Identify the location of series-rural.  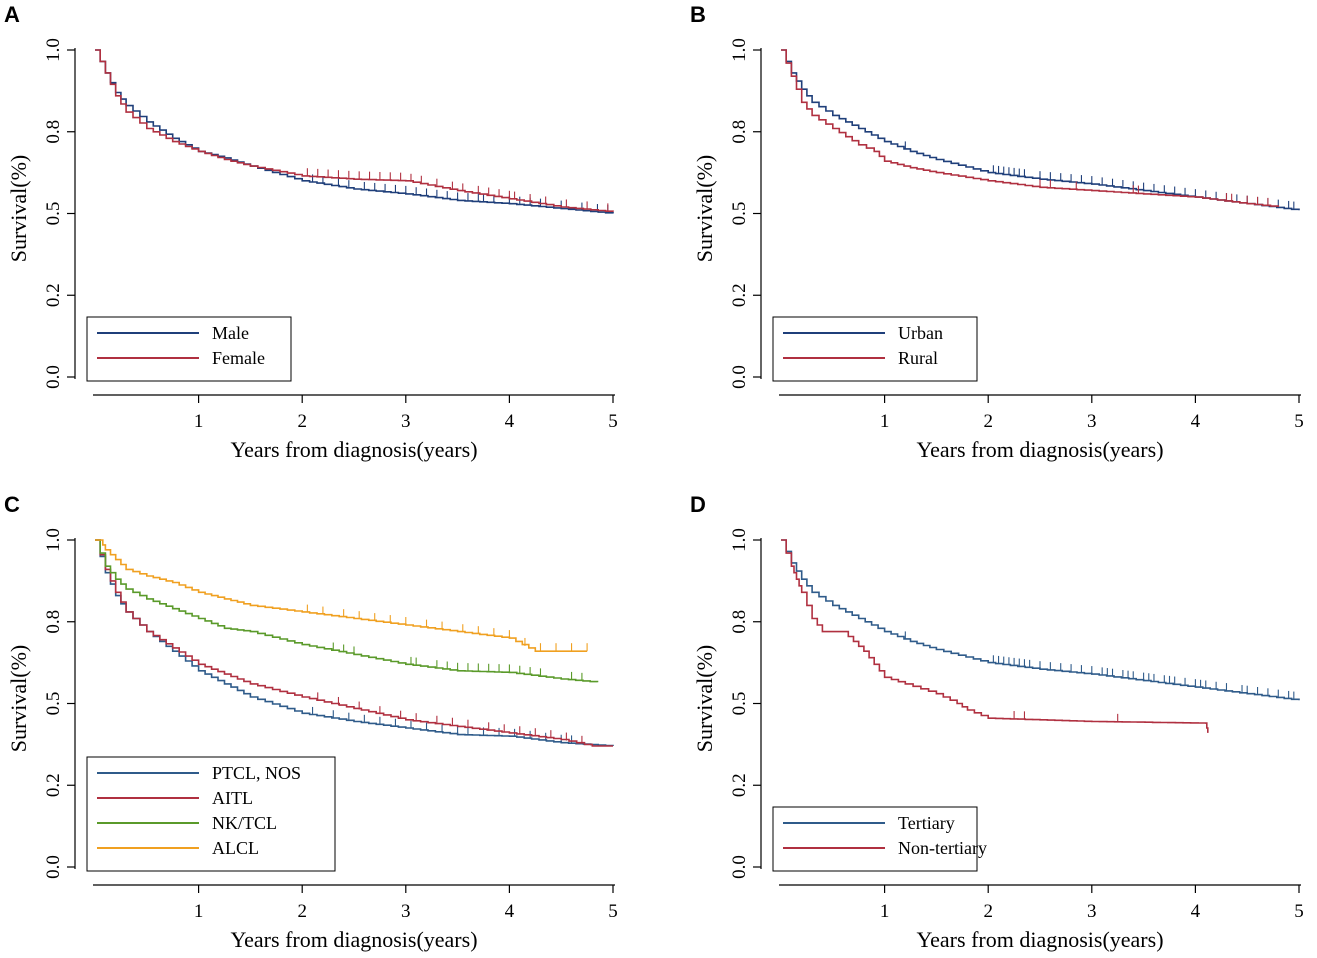
(1030, 128).